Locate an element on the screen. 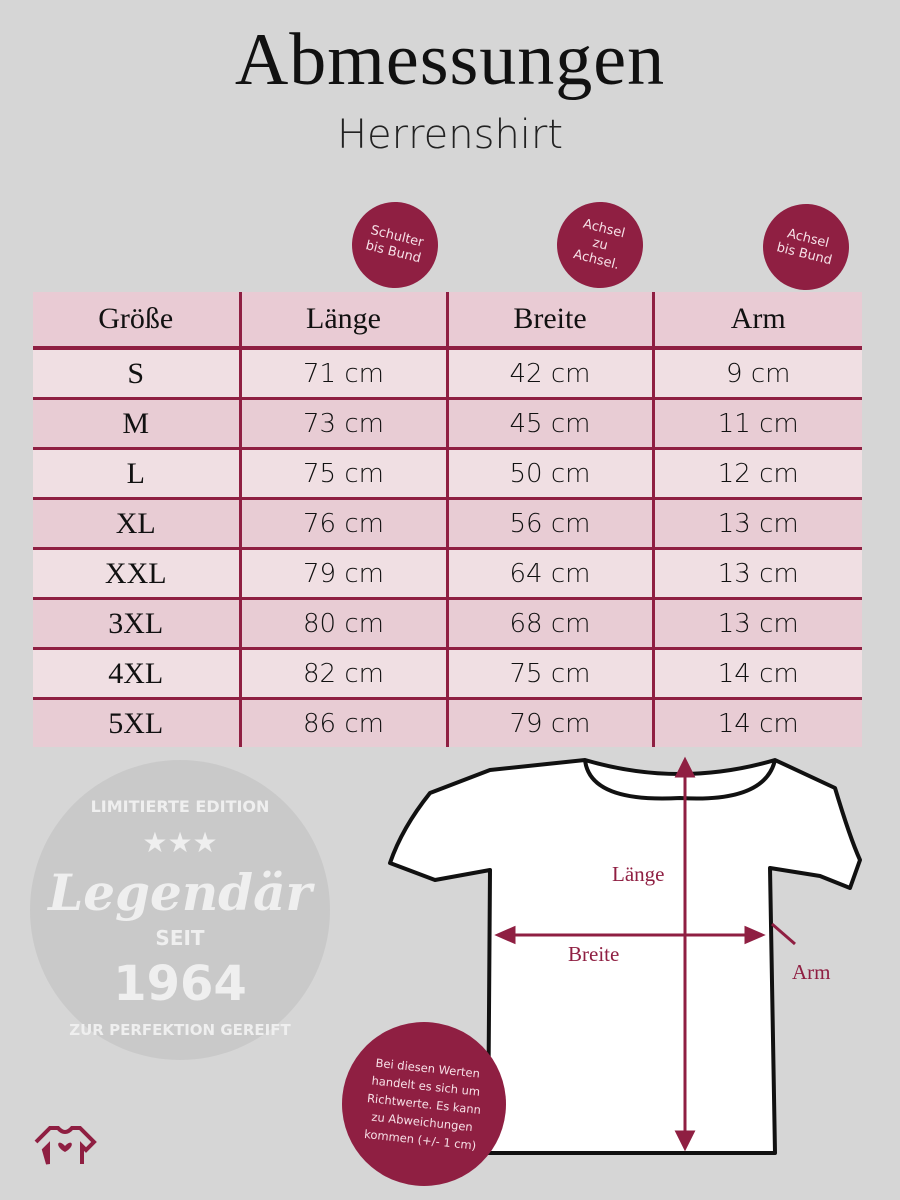 Image resolution: width=900 pixels, height=1200 pixels. size-cell: 5XL is located at coordinates (136, 722).